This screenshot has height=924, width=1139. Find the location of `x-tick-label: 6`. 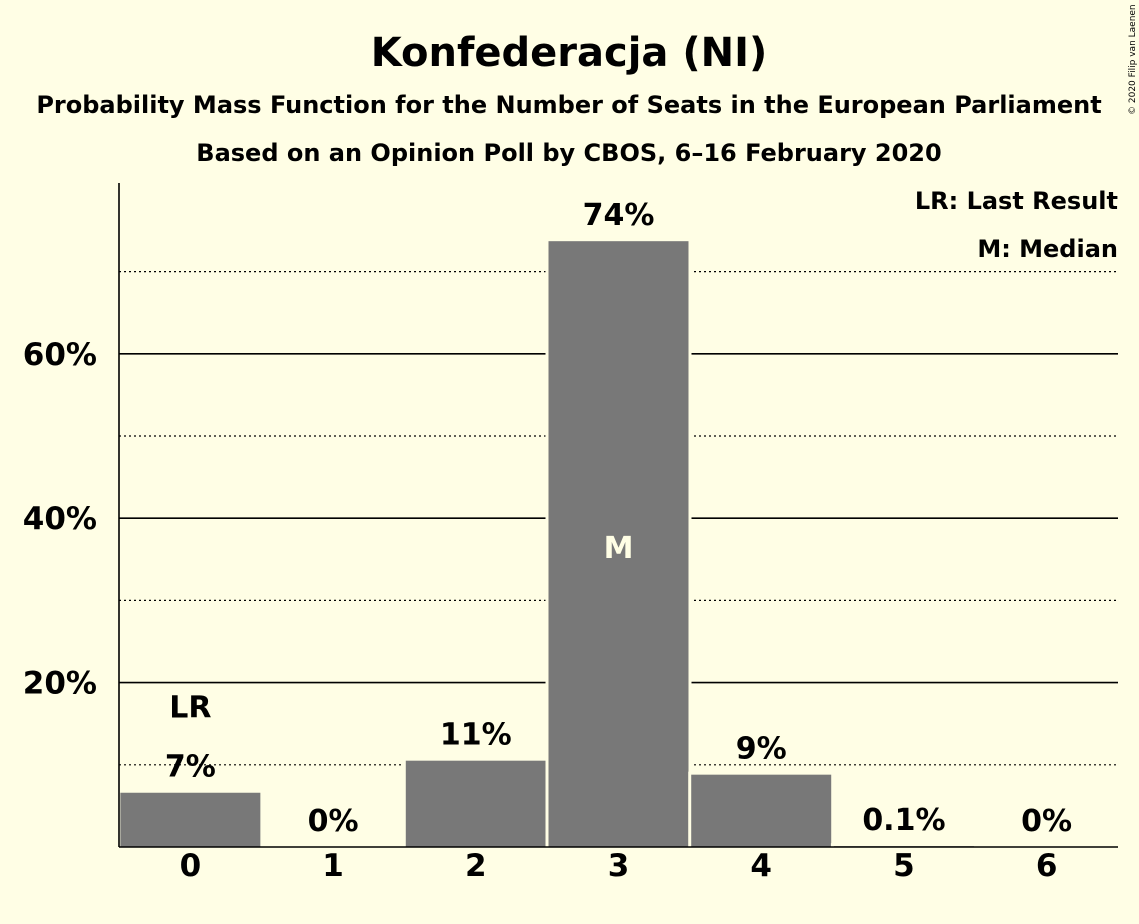

x-tick-label: 6 is located at coordinates (1047, 866).